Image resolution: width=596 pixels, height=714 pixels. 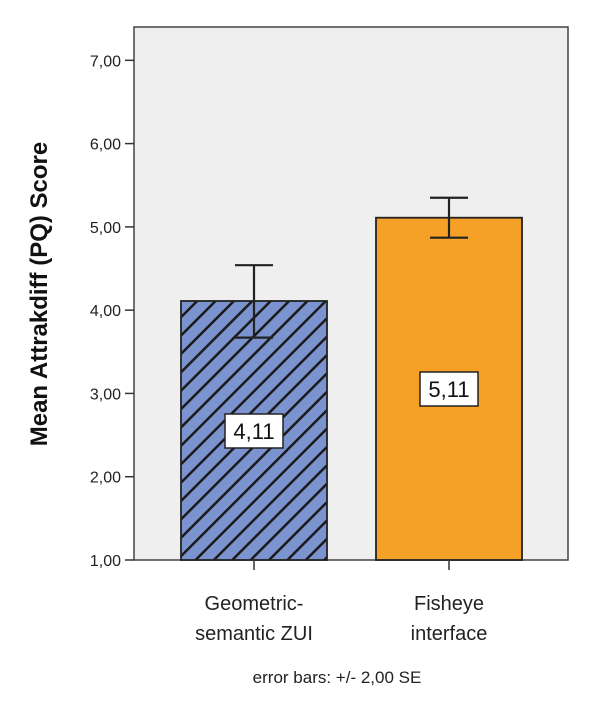 What do you see at coordinates (341, 602) in the screenshot?
I see `x-axis: Geometric-semantic ZUI Fisheye interface` at bounding box center [341, 602].